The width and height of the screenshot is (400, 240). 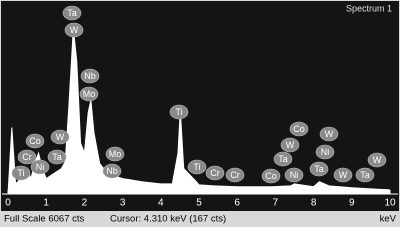 What do you see at coordinates (85, 203) in the screenshot?
I see `x-tick-label: 2` at bounding box center [85, 203].